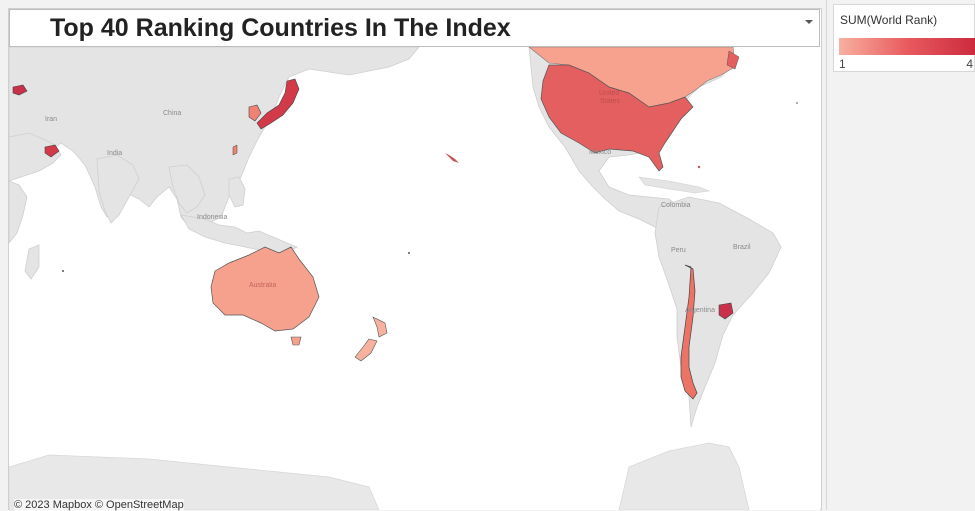 This screenshot has height=511, width=975. Describe the element at coordinates (689, 332) in the screenshot. I see `country-chile` at that location.